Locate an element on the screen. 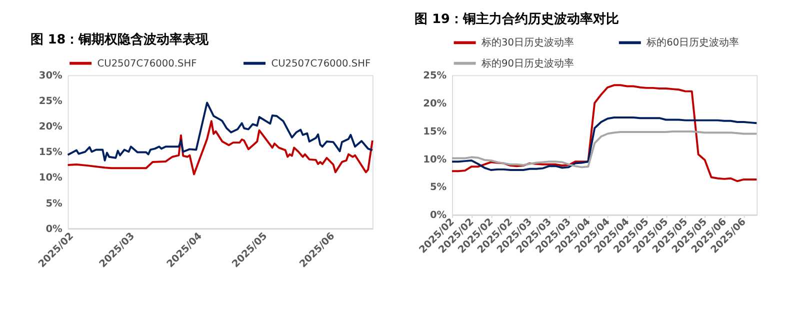  chart-title: 图 19：铜主力合约历史波动率对比 is located at coordinates (516, 19).